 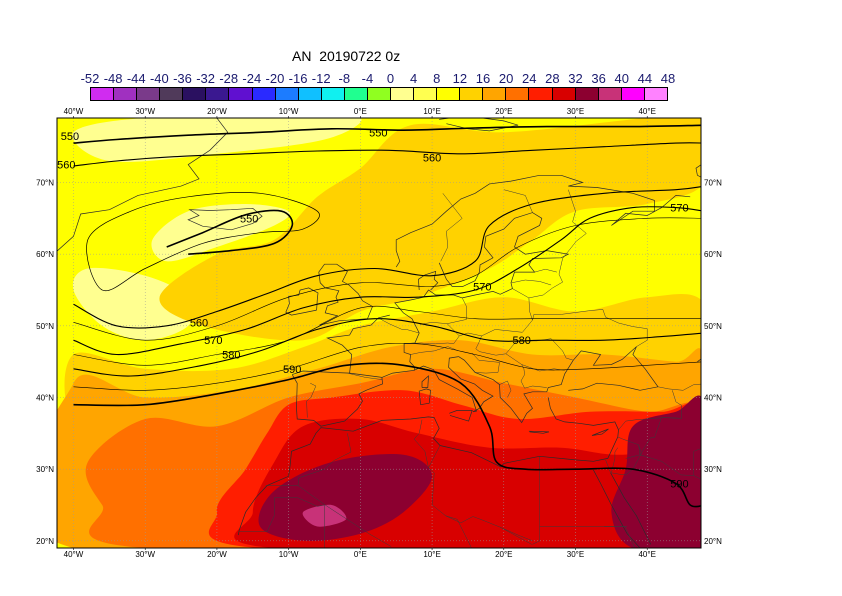 What do you see at coordinates (431, 554) in the screenshot?
I see `longitude-label: 10°E` at bounding box center [431, 554].